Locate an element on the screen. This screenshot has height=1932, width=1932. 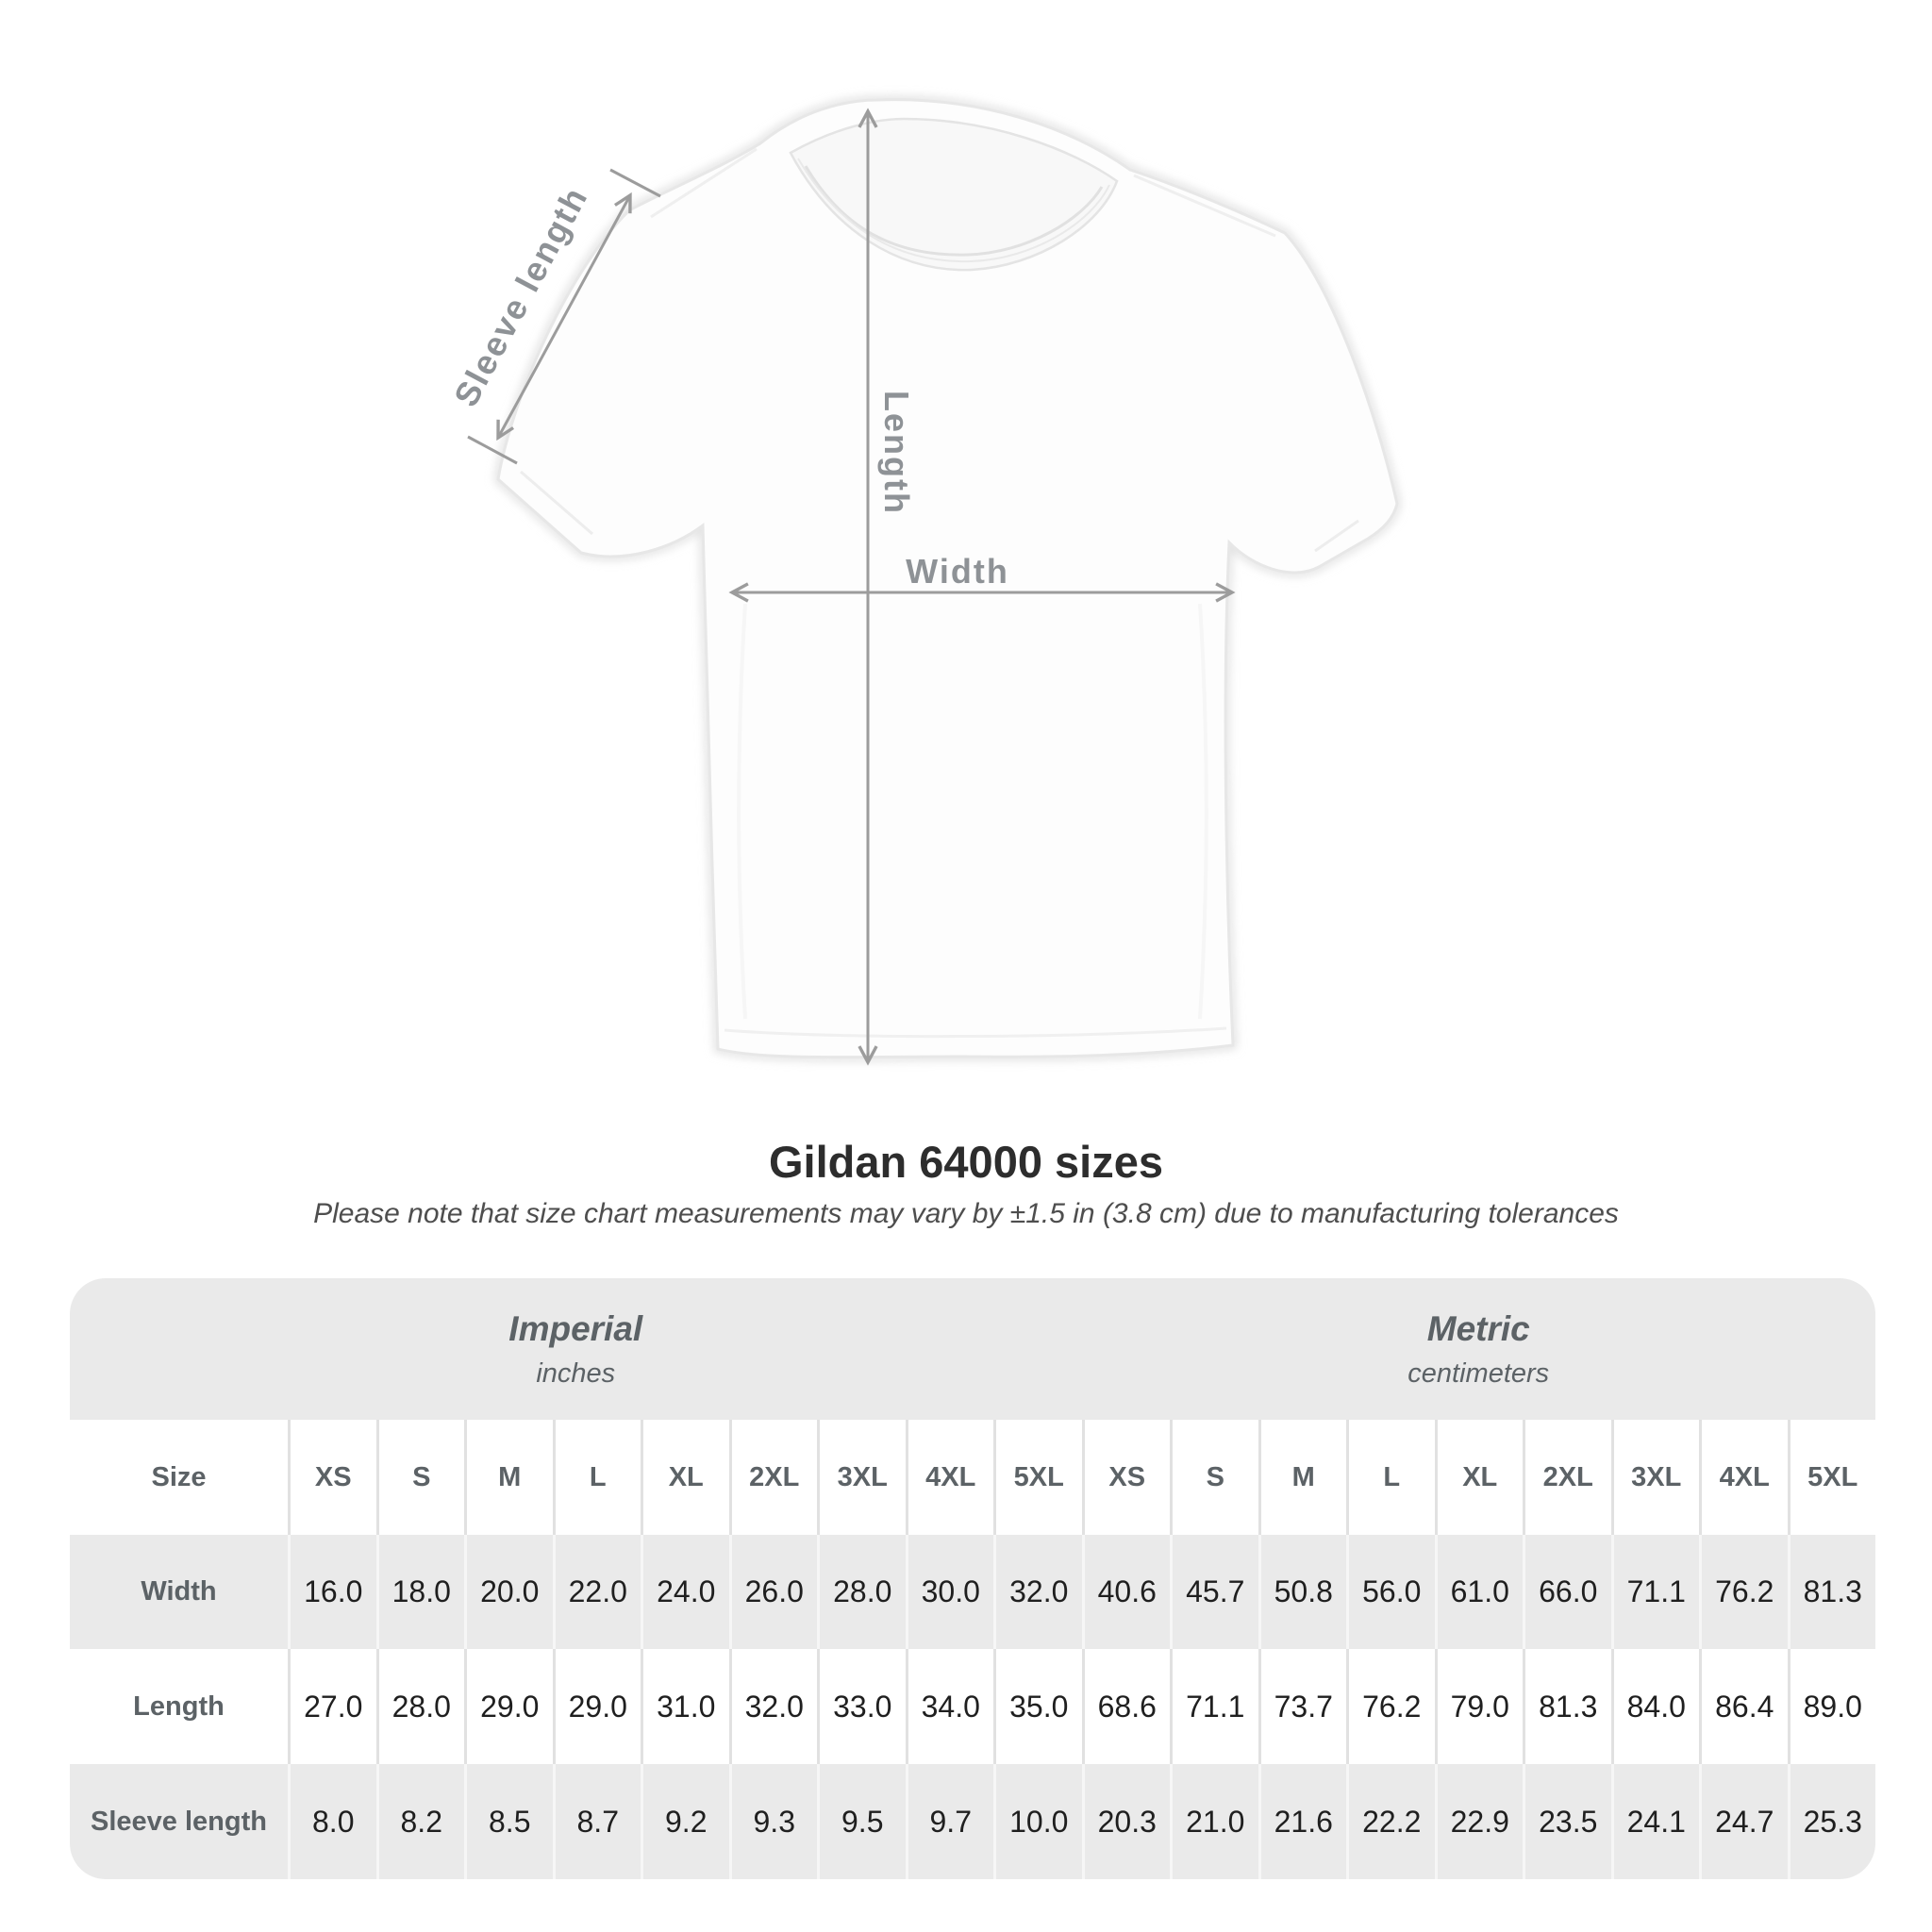
imperial-header-group: Imperial inches is located at coordinates (576, 1349).